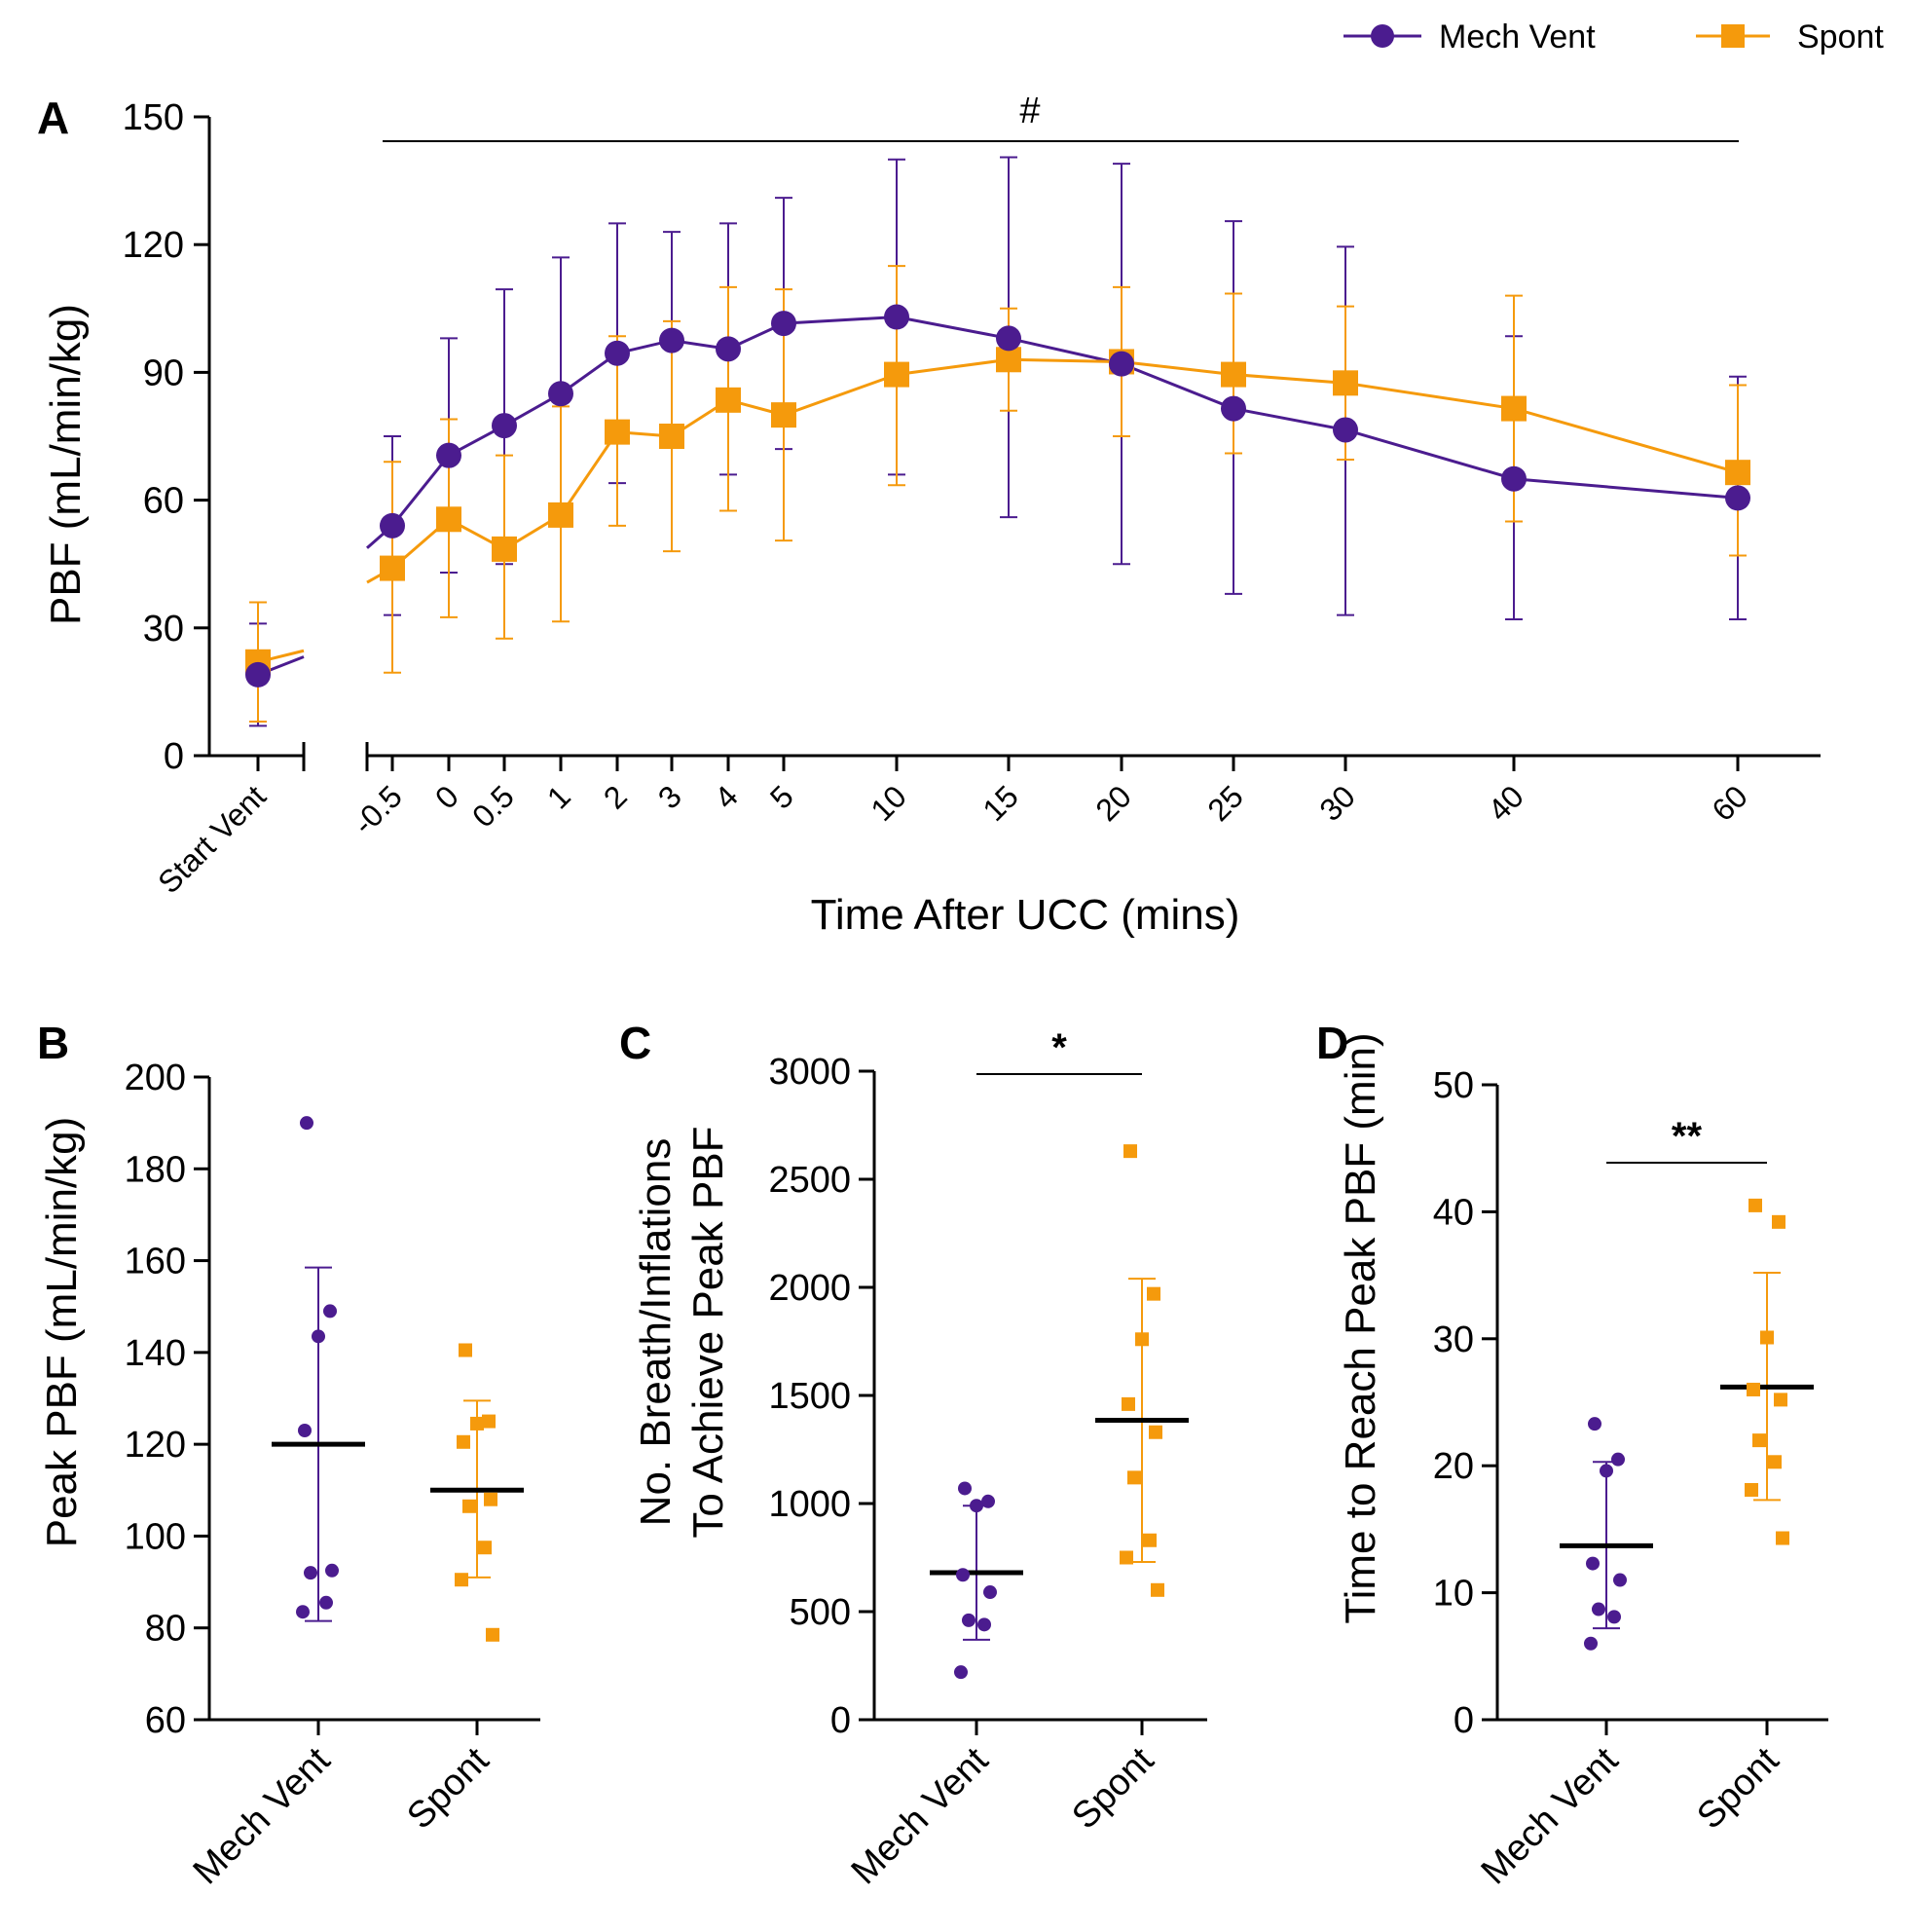  Describe the element at coordinates (1225, 803) in the screenshot. I see `panel-a-x-tick-label: 25` at that location.